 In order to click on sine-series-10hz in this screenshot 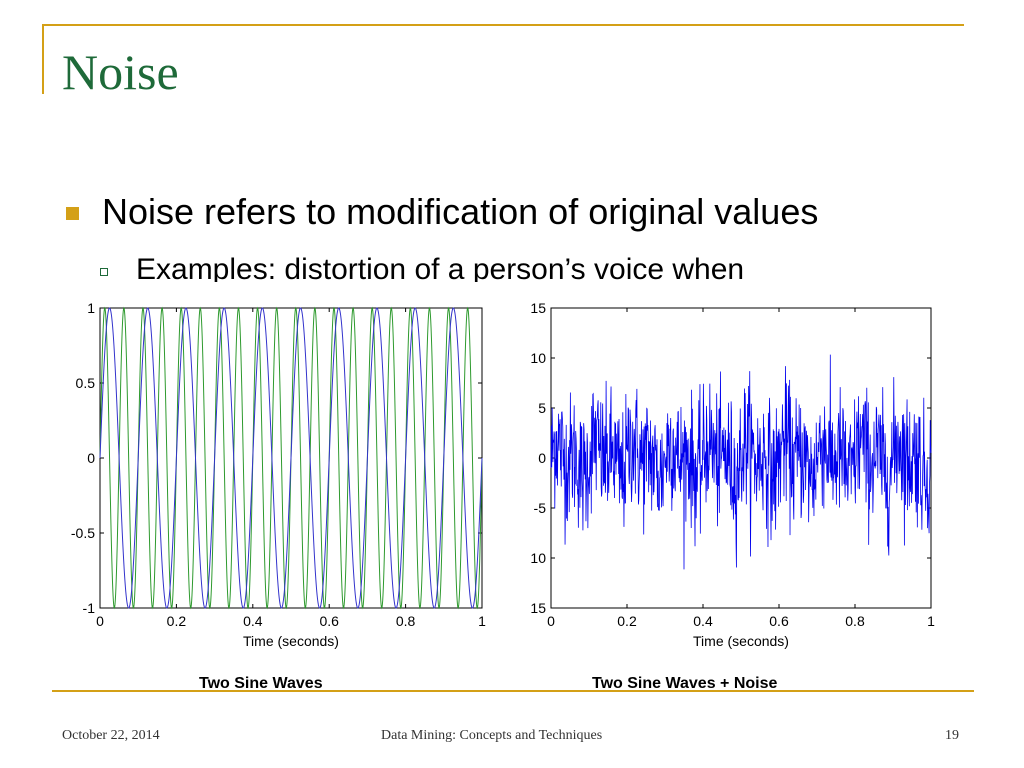, I will do `click(291, 458)`.